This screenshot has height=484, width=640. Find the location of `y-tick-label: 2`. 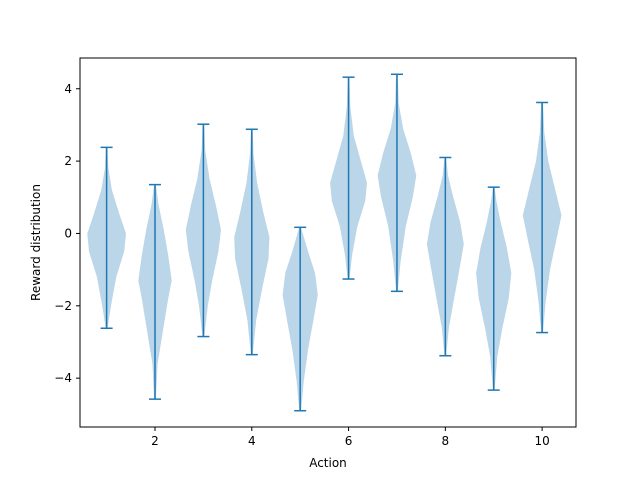

y-tick-label: 2 is located at coordinates (68, 161).